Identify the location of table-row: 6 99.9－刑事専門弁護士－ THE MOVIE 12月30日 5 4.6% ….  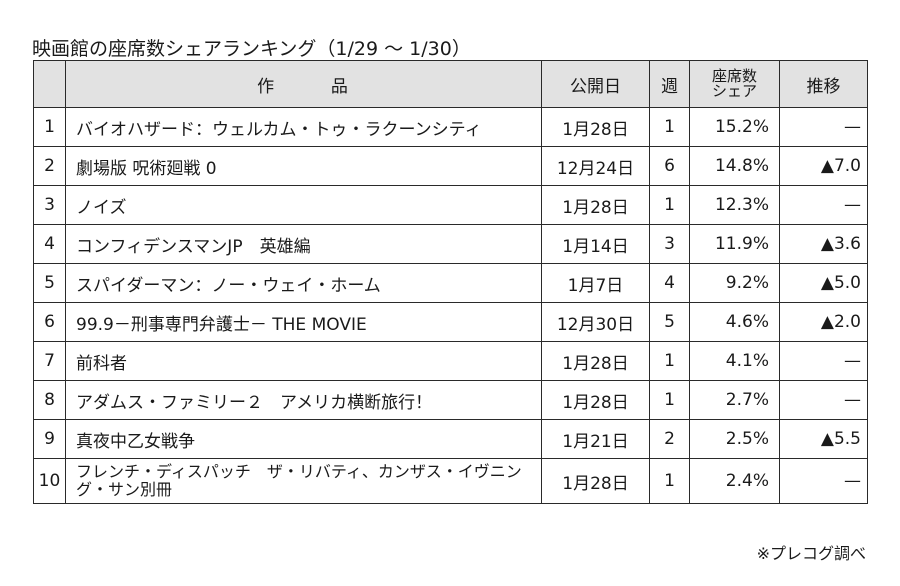
(450, 322).